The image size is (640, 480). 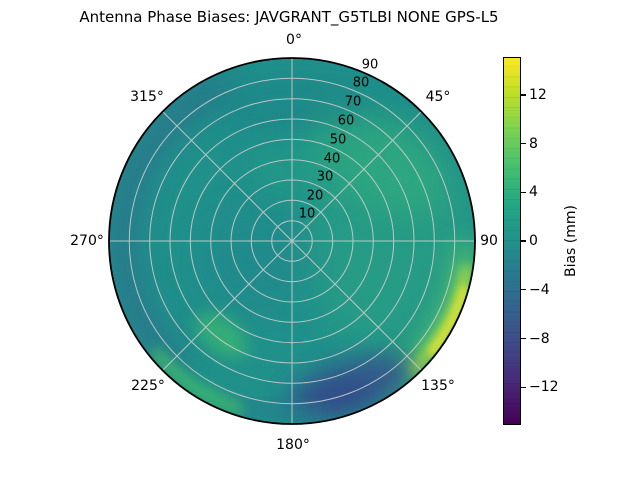 What do you see at coordinates (438, 386) in the screenshot?
I see `angular-tick-135: 135°` at bounding box center [438, 386].